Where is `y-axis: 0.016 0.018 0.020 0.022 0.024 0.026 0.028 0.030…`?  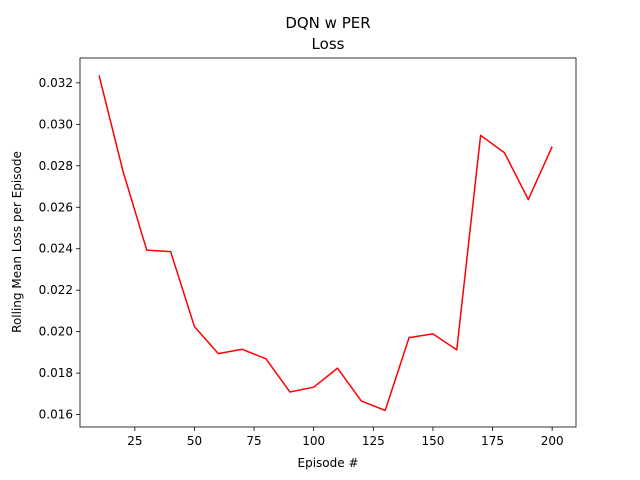
y-axis: 0.016 0.018 0.020 0.022 0.024 0.026 0.028 0.030… is located at coordinates (59, 249).